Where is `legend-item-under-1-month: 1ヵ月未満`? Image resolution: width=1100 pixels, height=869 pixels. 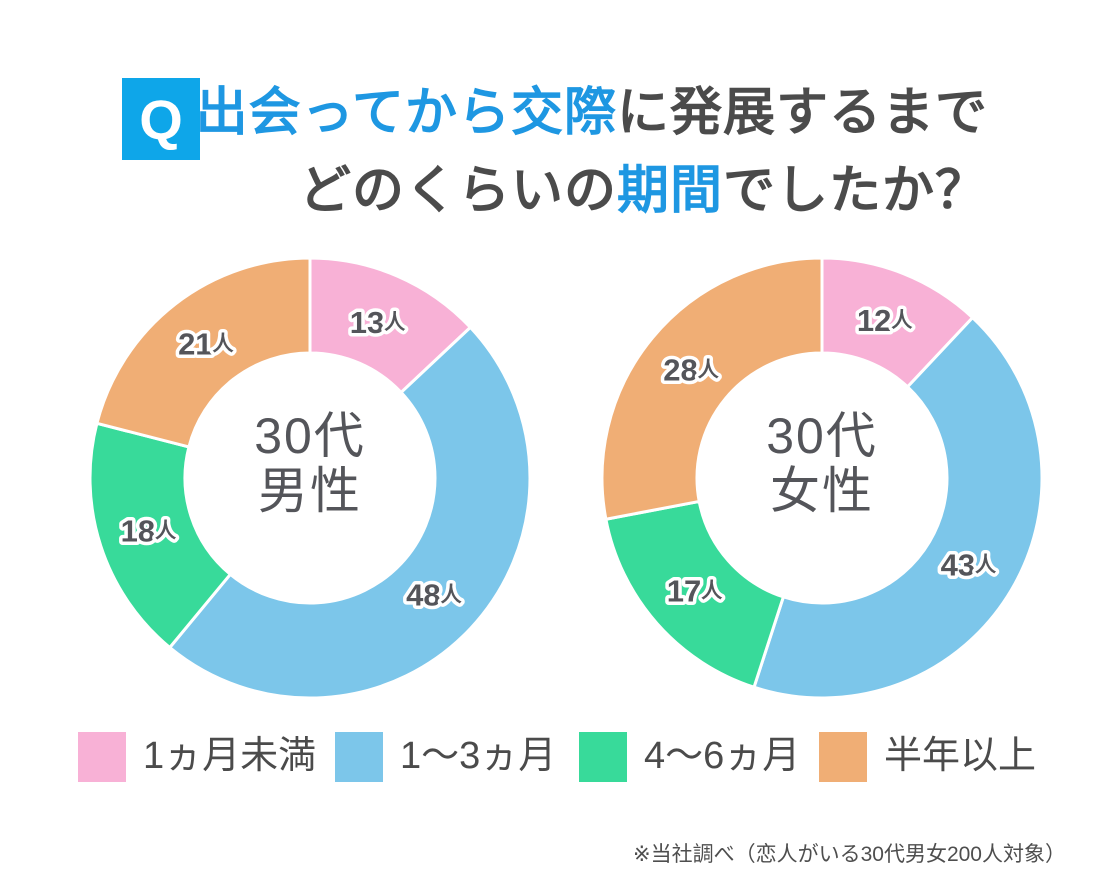 legend-item-under-1-month: 1ヵ月未満 is located at coordinates (197, 756).